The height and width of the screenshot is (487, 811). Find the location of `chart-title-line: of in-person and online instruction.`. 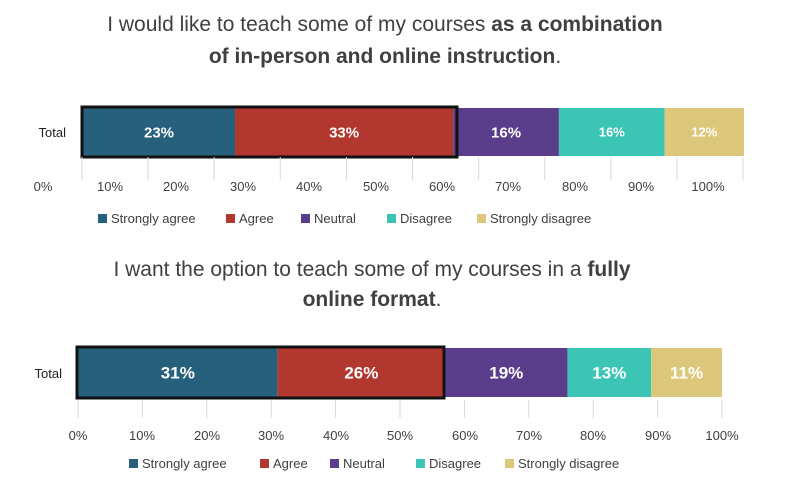

chart-title-line: of in-person and online instruction. is located at coordinates (385, 56).